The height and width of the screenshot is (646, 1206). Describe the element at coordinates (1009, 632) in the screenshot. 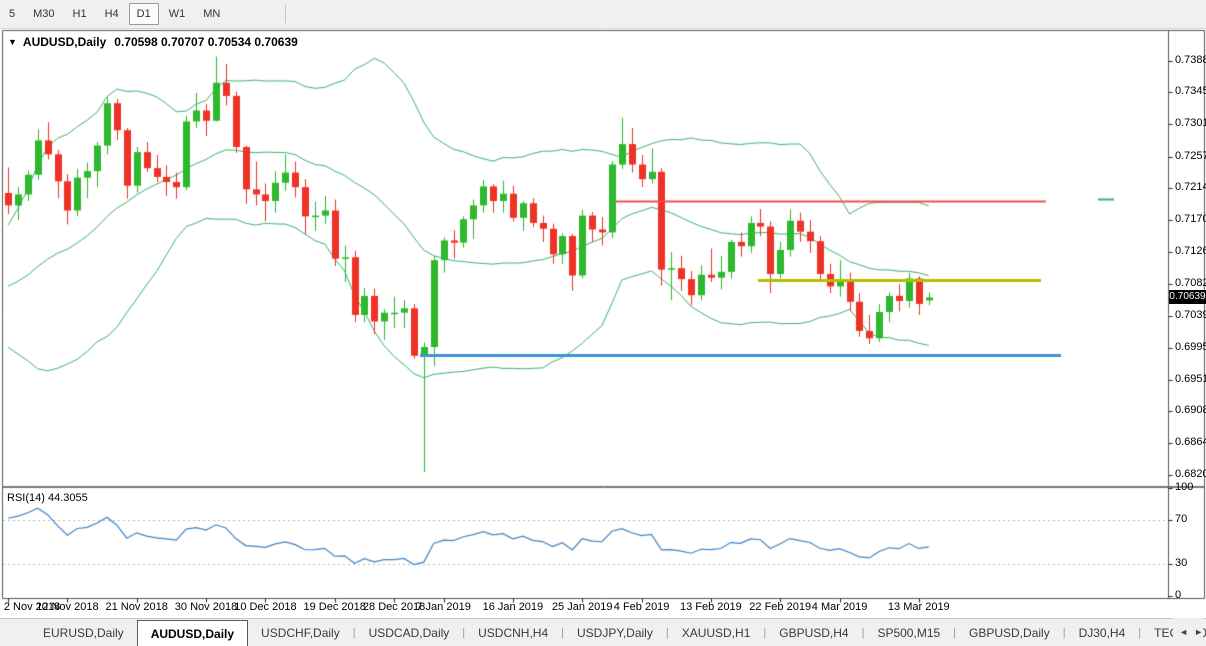

I see `tab-gbpusd-daily: GBPUSD,Daily` at that location.